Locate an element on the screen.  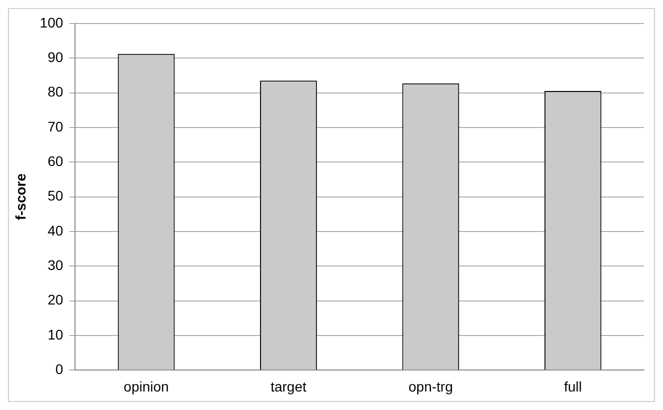
y-tick-label: 20 is located at coordinates (56, 300).